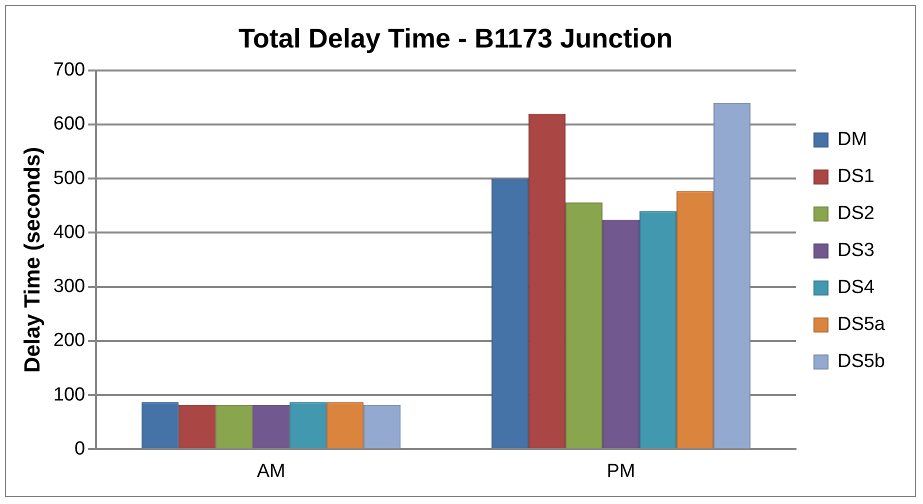  What do you see at coordinates (69, 232) in the screenshot?
I see `y-tick-label: 400` at bounding box center [69, 232].